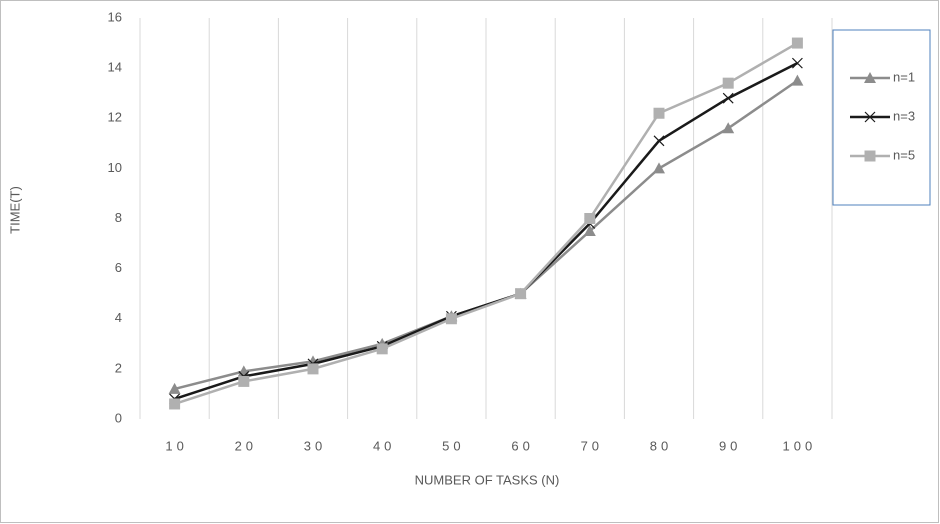 The image size is (940, 524). I want to click on x-tick-label: 40, so click(384, 445).